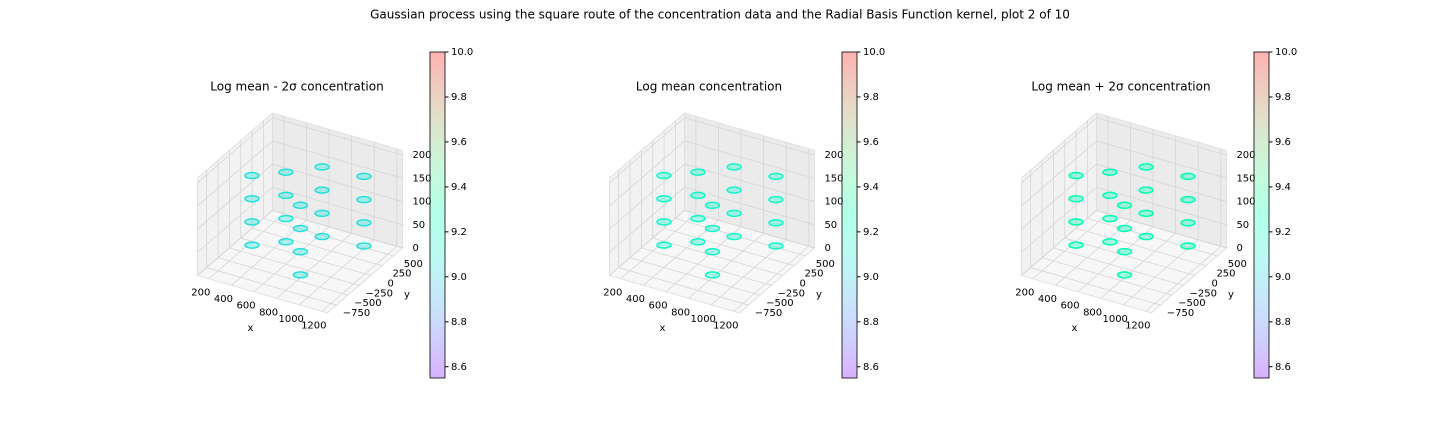 This screenshot has height=432, width=1440. I want to click on colorbar, so click(437, 215).